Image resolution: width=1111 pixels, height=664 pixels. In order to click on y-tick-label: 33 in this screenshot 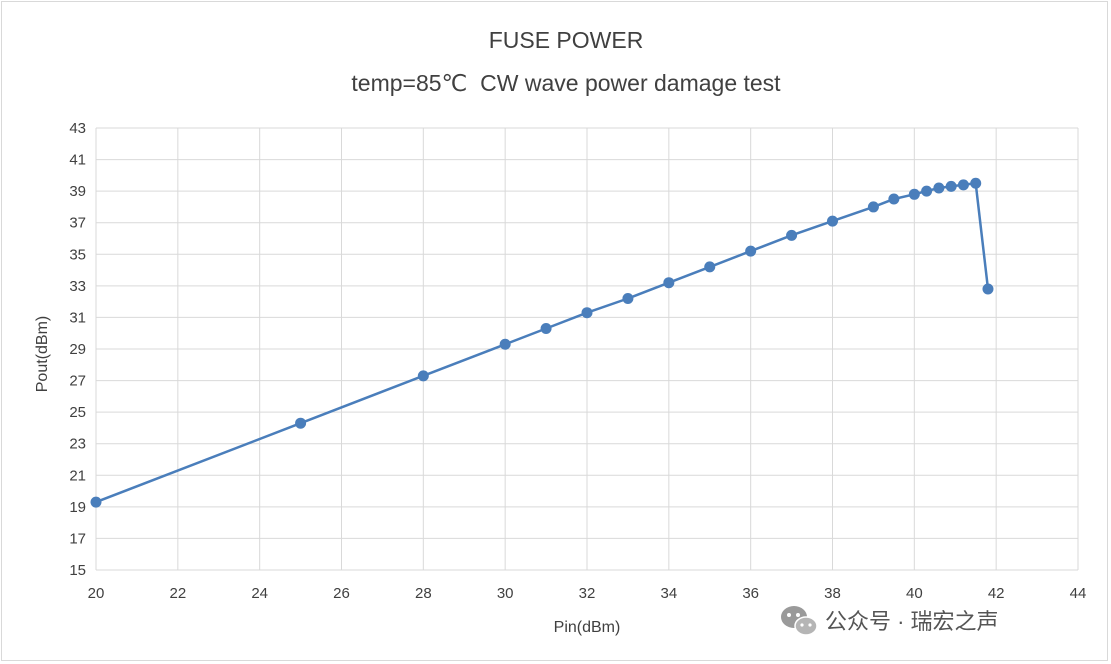, I will do `click(77, 286)`.